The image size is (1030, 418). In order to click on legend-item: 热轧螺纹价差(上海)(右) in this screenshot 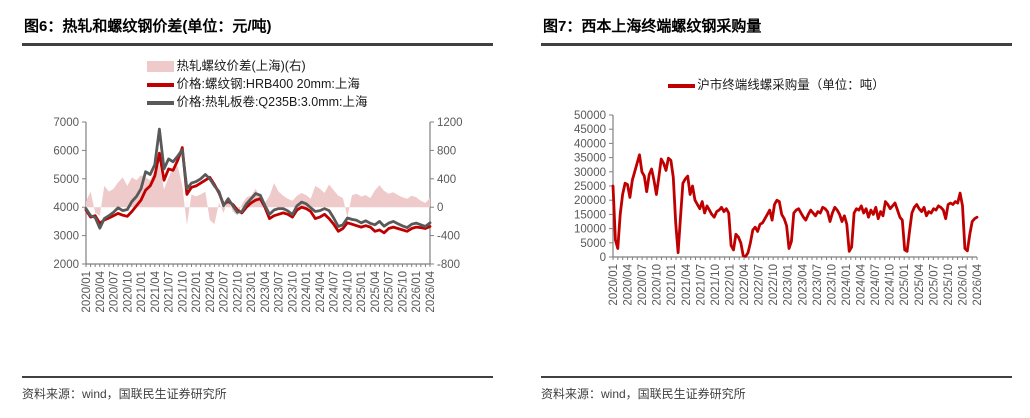, I will do `click(257, 66)`.